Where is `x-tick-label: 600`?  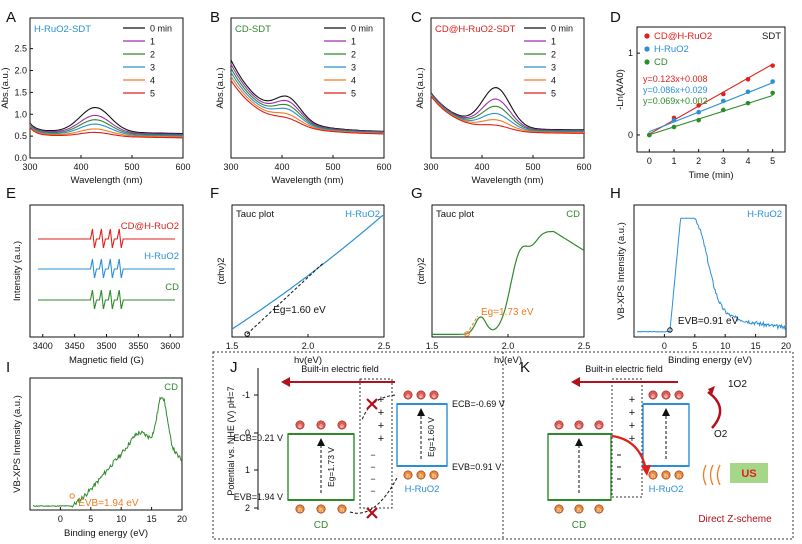
x-tick-label: 600 is located at coordinates (182, 167).